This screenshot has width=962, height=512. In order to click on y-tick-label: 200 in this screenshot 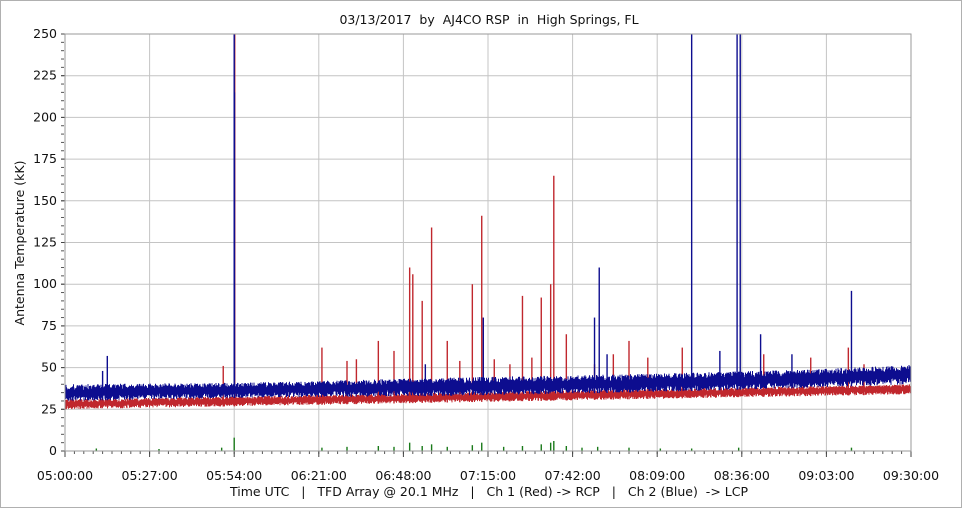, I will do `click(45, 116)`.